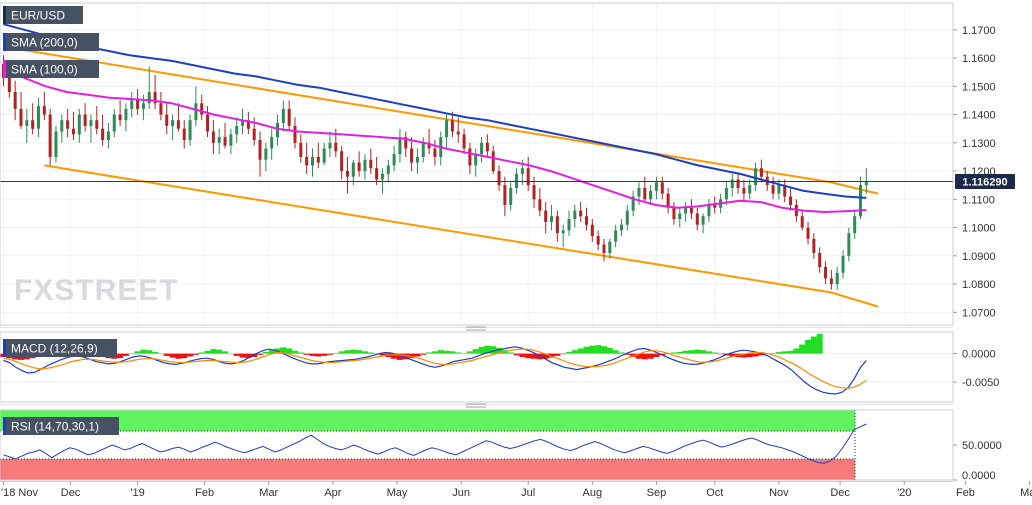 This screenshot has width=1032, height=505. I want to click on time-tick-label: Sep, so click(657, 493).